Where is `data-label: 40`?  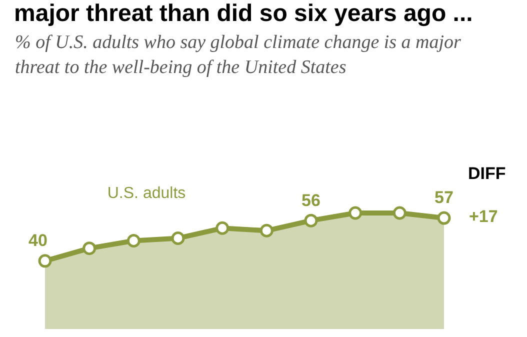
data-label: 40 is located at coordinates (38, 240).